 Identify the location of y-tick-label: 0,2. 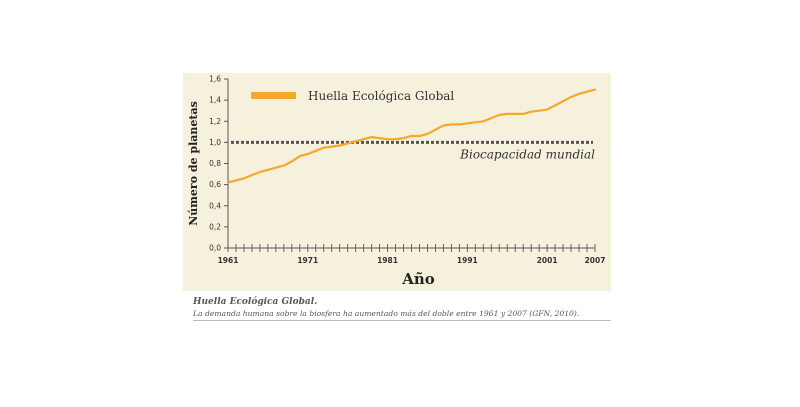
(215, 226).